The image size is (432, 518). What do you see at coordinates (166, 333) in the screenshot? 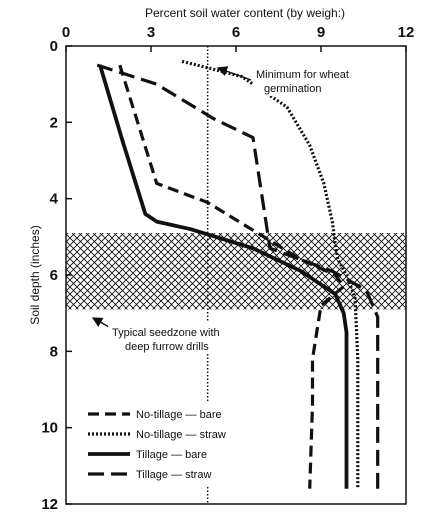
I see `seedzone-note-line1: Typical seedzone with` at bounding box center [166, 333].